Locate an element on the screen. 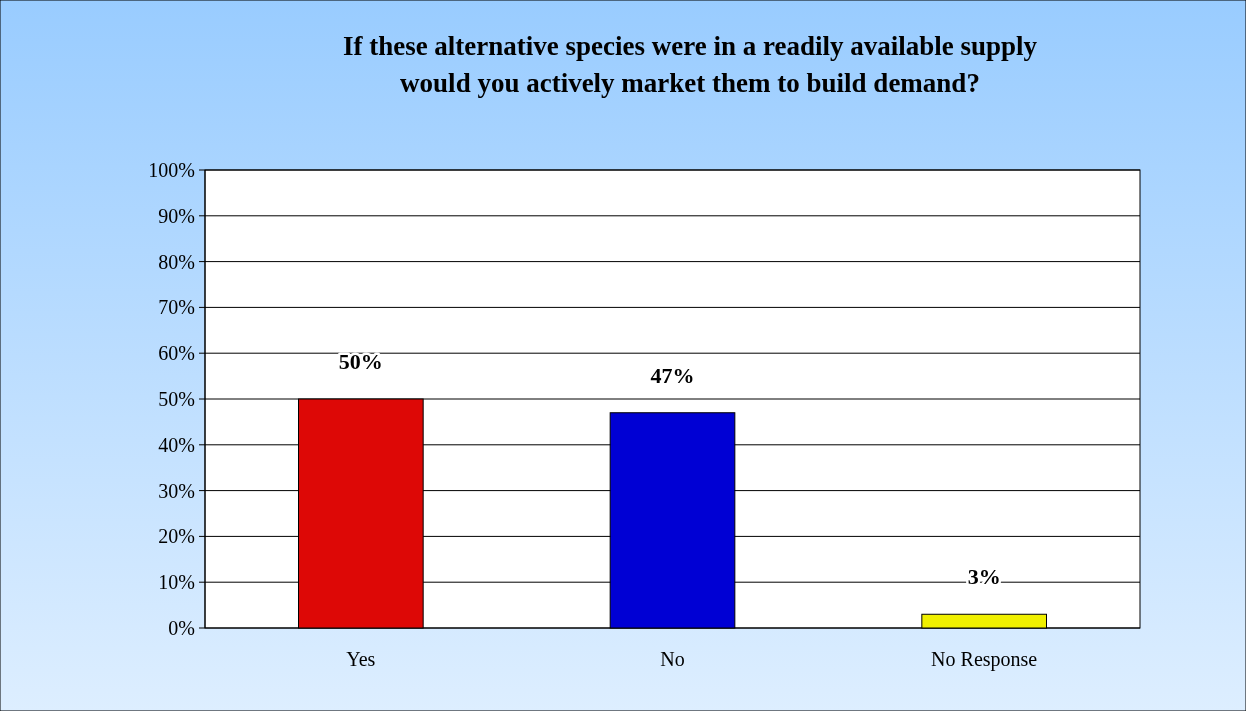  x-tick-label: Yes is located at coordinates (361, 659).